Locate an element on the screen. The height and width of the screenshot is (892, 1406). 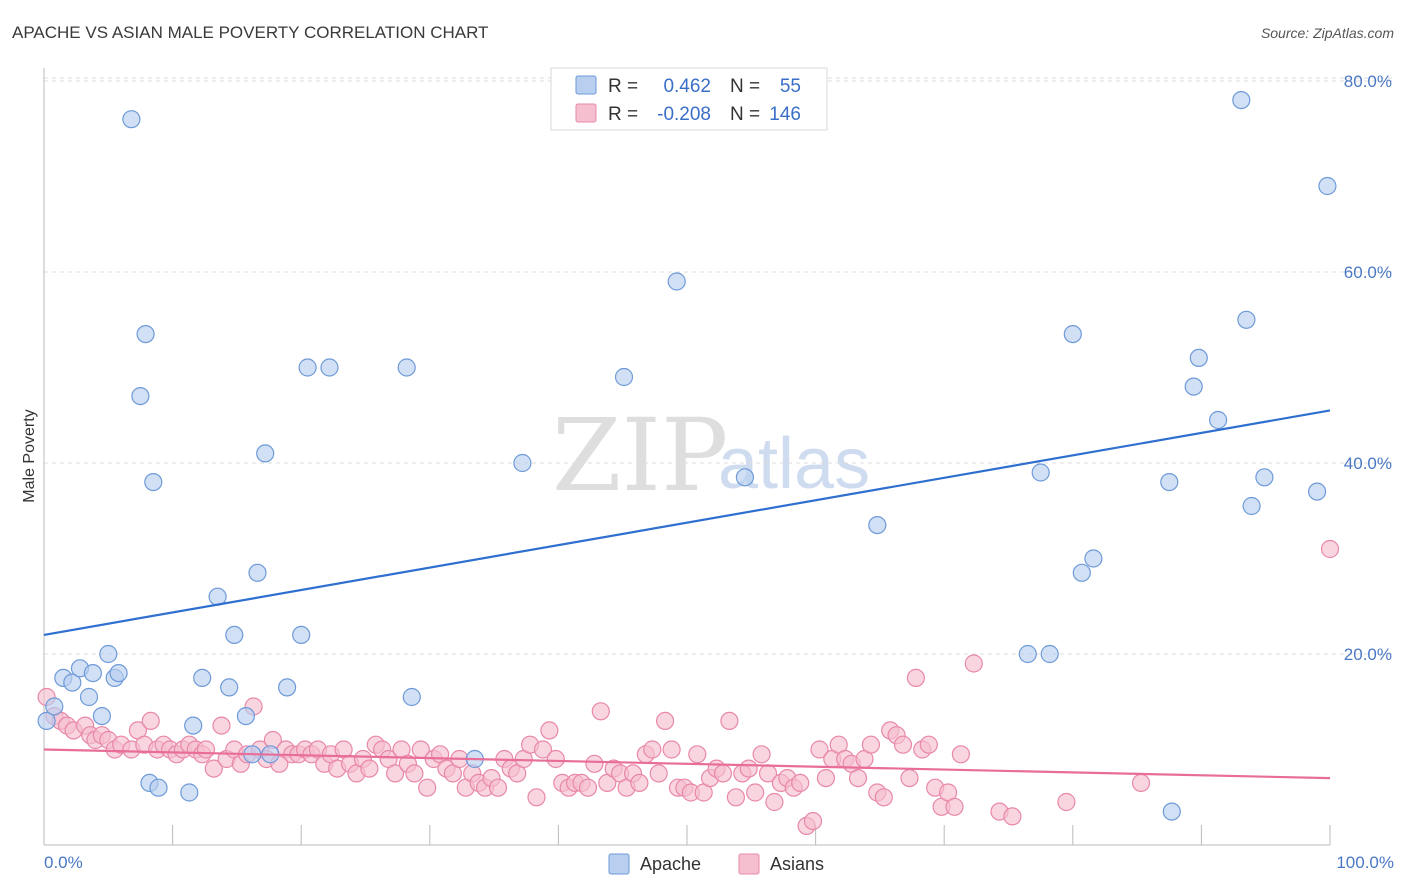
watermark-atlas: atlas is located at coordinates (794, 464).